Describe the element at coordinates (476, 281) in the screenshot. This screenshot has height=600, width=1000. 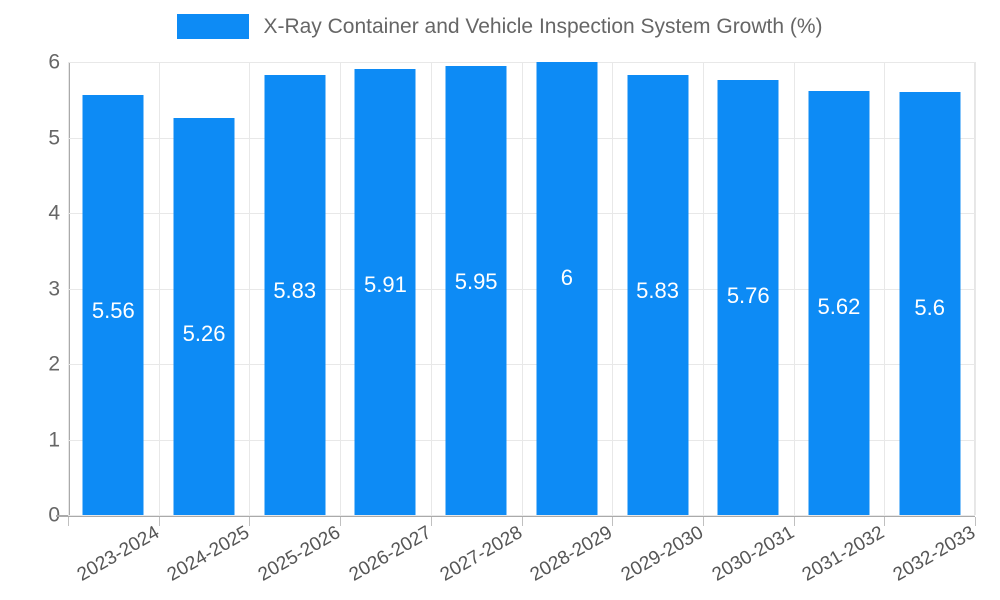
I see `bar-value-label: 5.95` at that location.